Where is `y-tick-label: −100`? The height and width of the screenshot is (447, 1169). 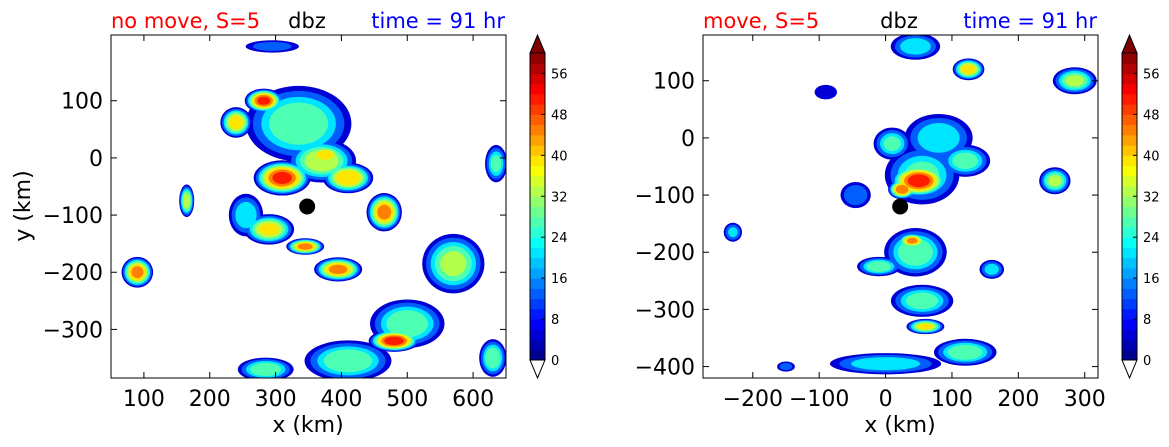
y-tick-label: −100 is located at coordinates (73, 216).